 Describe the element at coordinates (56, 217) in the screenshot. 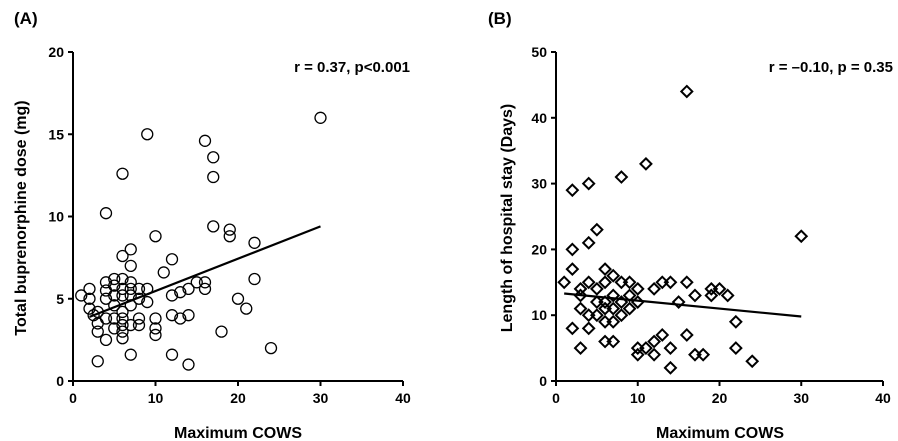

I see `panel-a-y-tick-label: 10` at that location.